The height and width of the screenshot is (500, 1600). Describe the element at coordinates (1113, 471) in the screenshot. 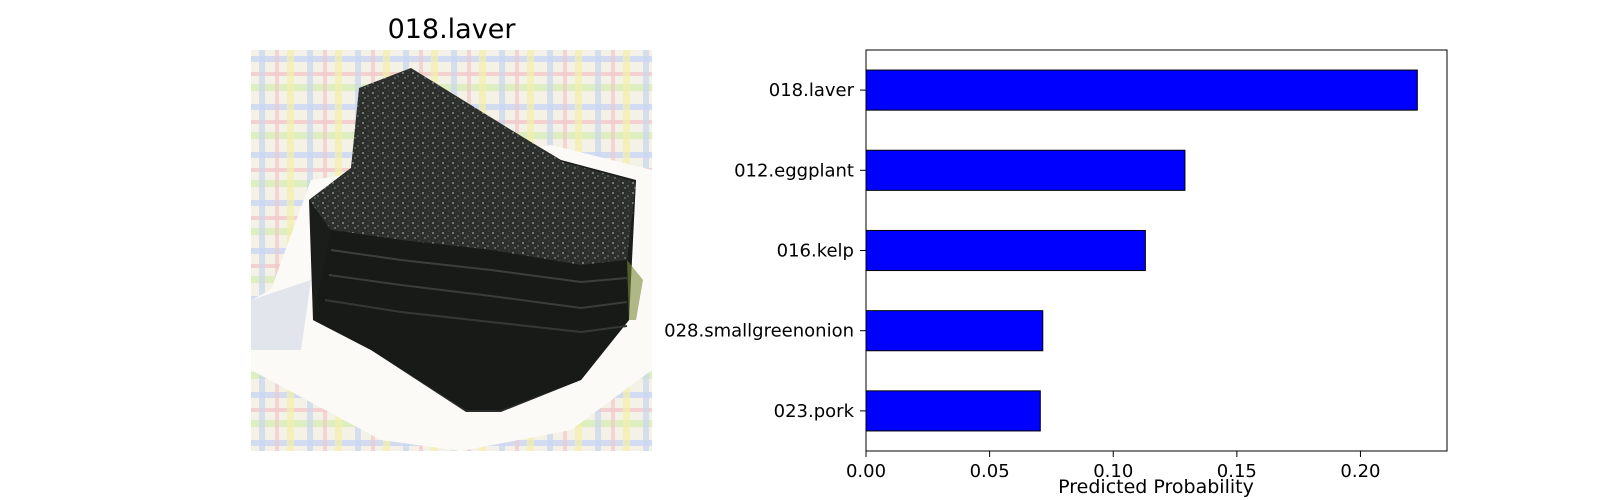

I see `x-tick-label: 0.10` at that location.